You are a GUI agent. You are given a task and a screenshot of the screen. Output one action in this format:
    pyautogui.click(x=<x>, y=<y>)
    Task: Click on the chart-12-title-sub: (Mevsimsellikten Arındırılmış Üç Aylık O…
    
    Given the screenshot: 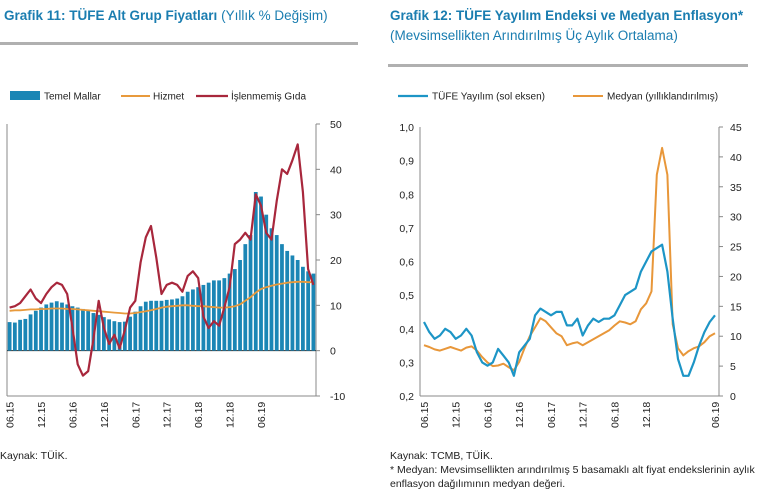 What is the action you would take?
    pyautogui.click(x=534, y=35)
    